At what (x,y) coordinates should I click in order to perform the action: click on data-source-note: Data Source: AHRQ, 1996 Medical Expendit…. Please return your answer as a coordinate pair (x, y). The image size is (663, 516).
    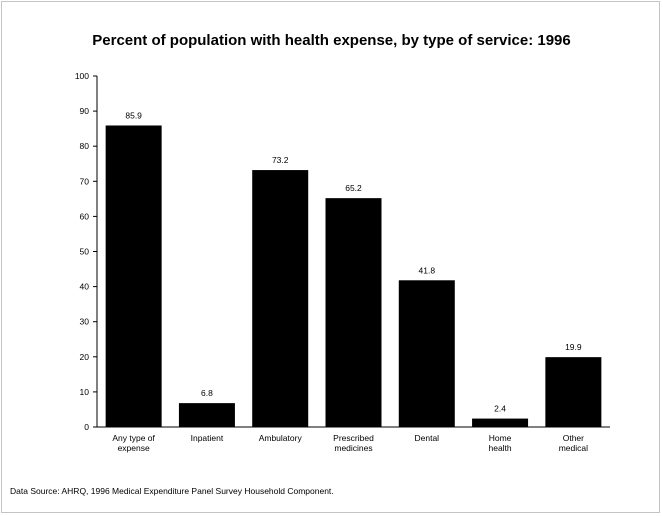
    Looking at the image, I should click on (172, 491).